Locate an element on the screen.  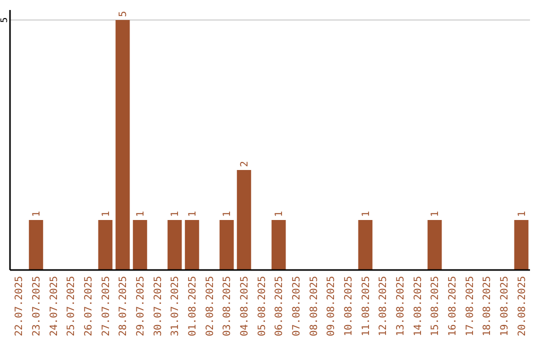
x-tick-label: 06.08.2025 is located at coordinates (280, 306).